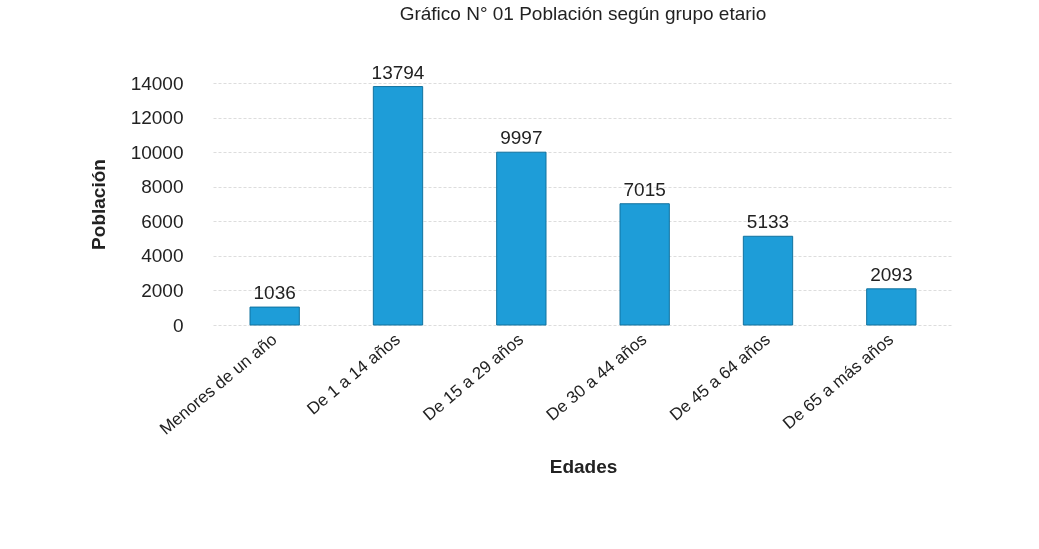  What do you see at coordinates (521, 138) in the screenshot?
I see `data-label: 9997` at bounding box center [521, 138].